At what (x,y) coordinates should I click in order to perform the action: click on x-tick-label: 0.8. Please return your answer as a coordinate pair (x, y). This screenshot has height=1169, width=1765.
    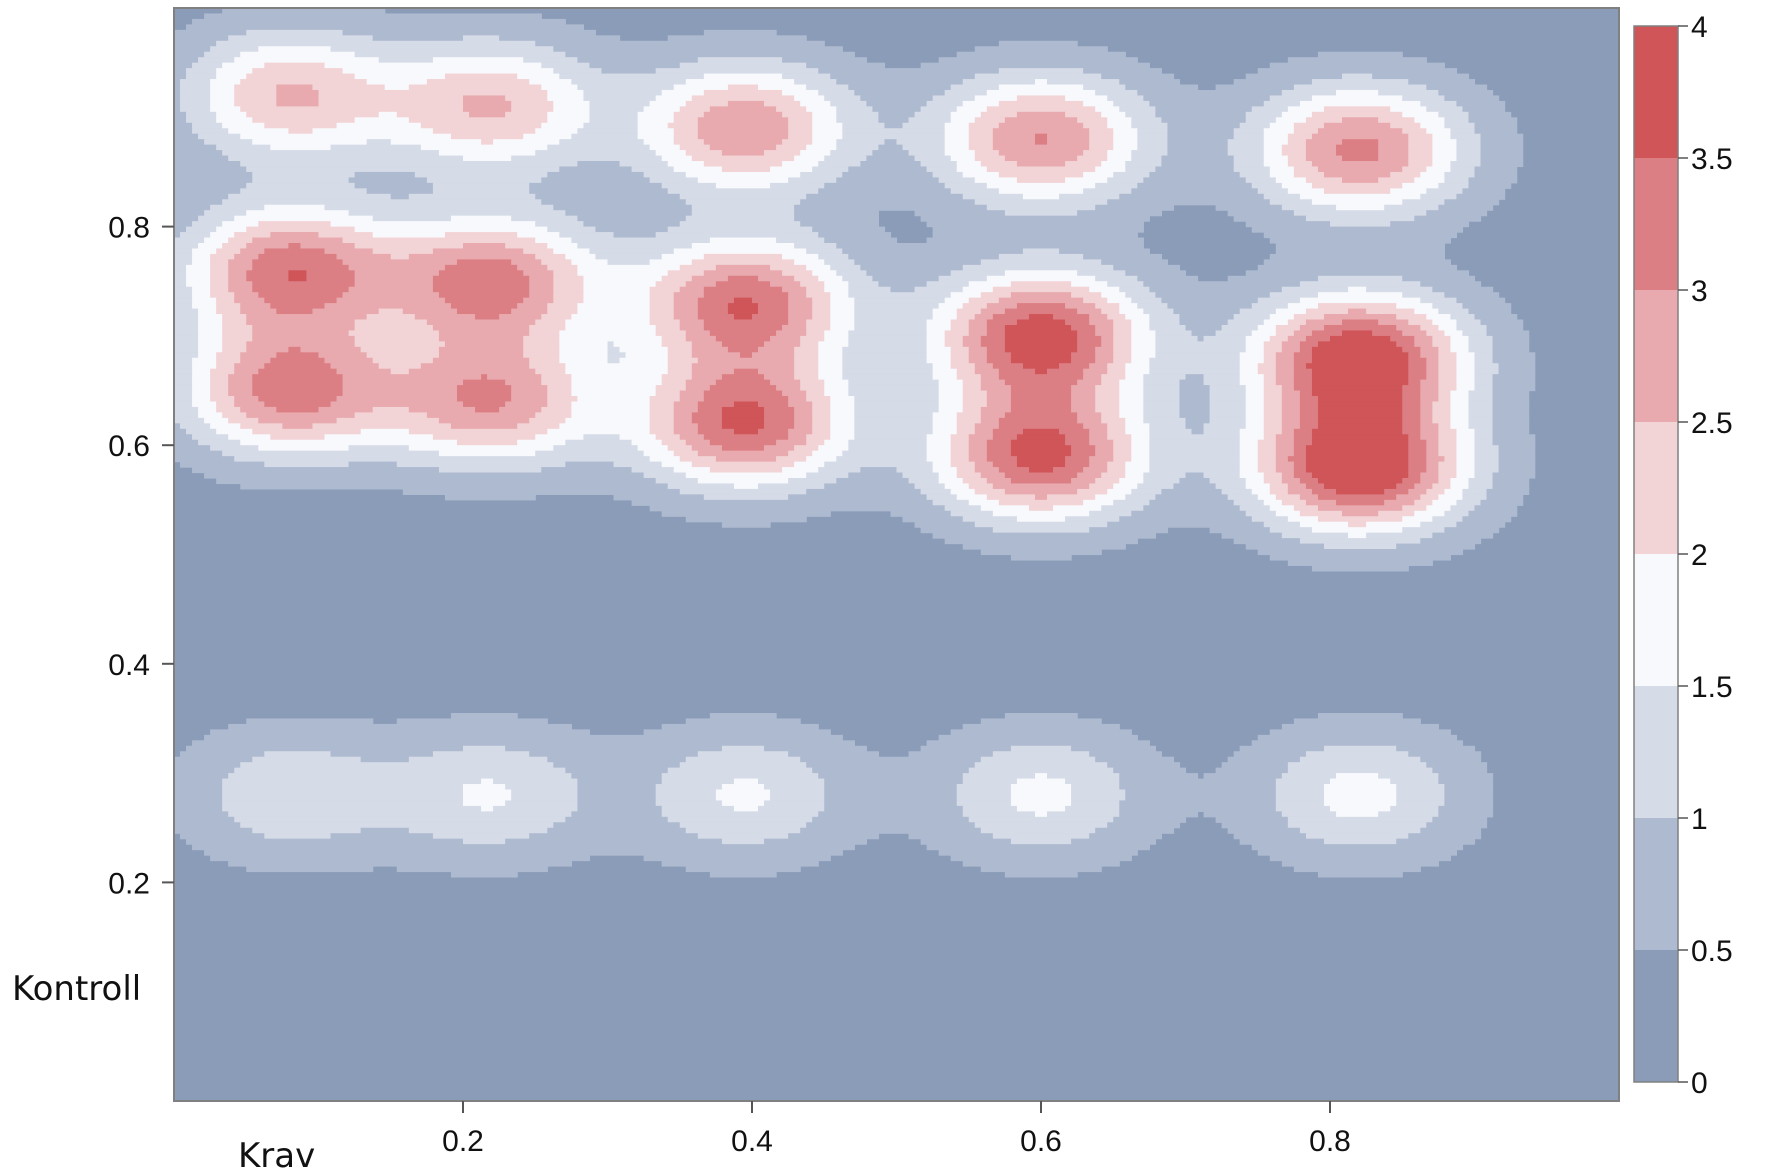
    Looking at the image, I should click on (1330, 1141).